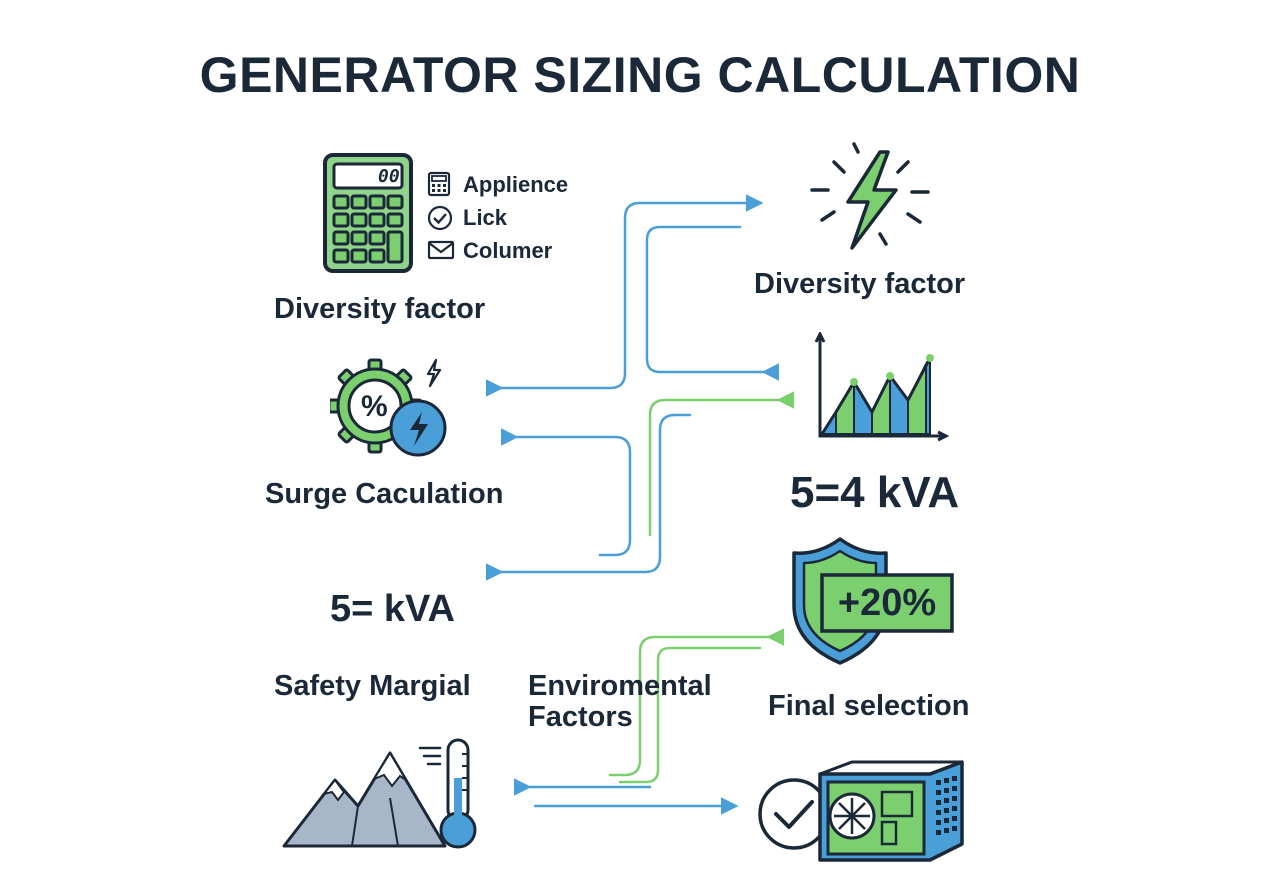 Image resolution: width=1280 pixels, height=896 pixels. I want to click on label-surge-calculation: Surge Caculation, so click(384, 494).